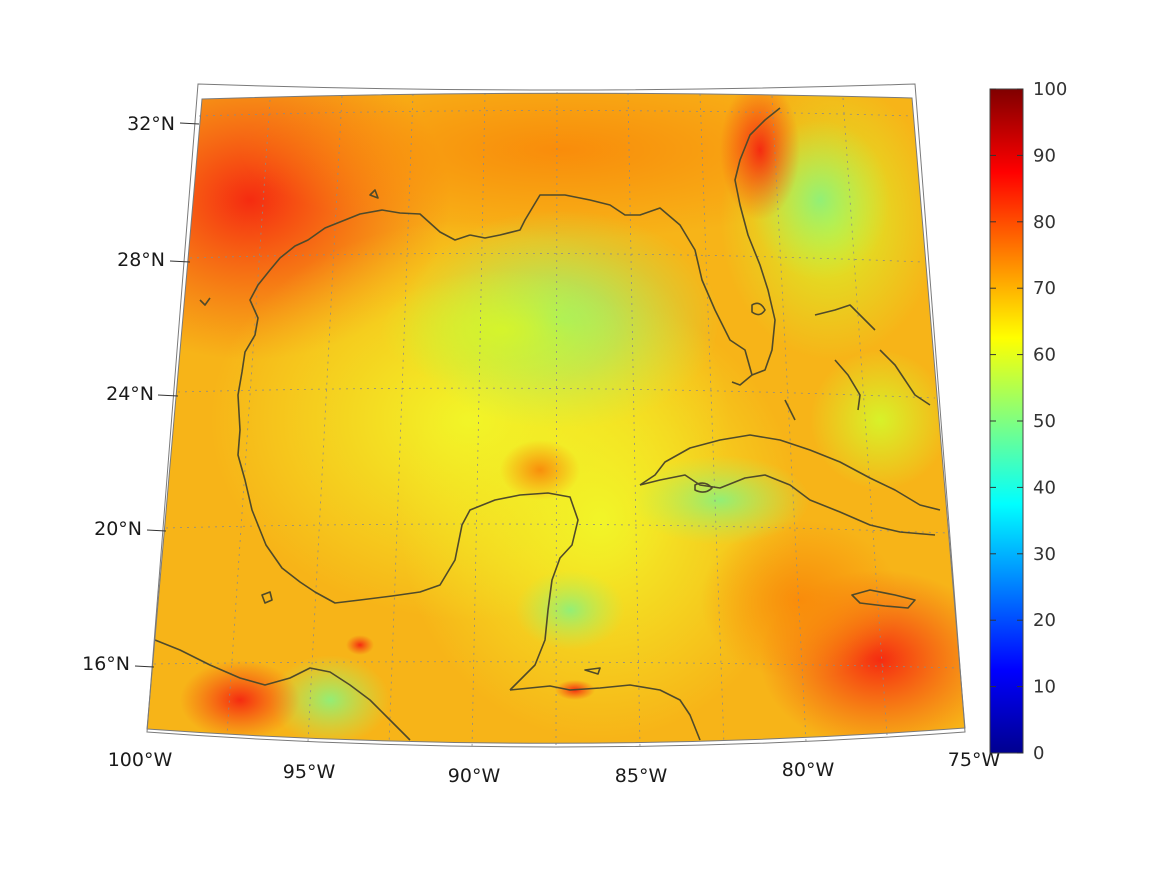  What do you see at coordinates (641, 776) in the screenshot?
I see `lon-label-85w: 85°W` at bounding box center [641, 776].